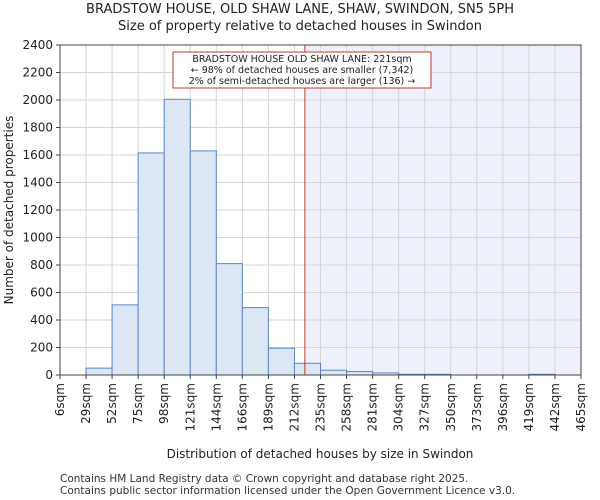 The image size is (600, 500). I want to click on y-tick-label: 1400, so click(37, 183).